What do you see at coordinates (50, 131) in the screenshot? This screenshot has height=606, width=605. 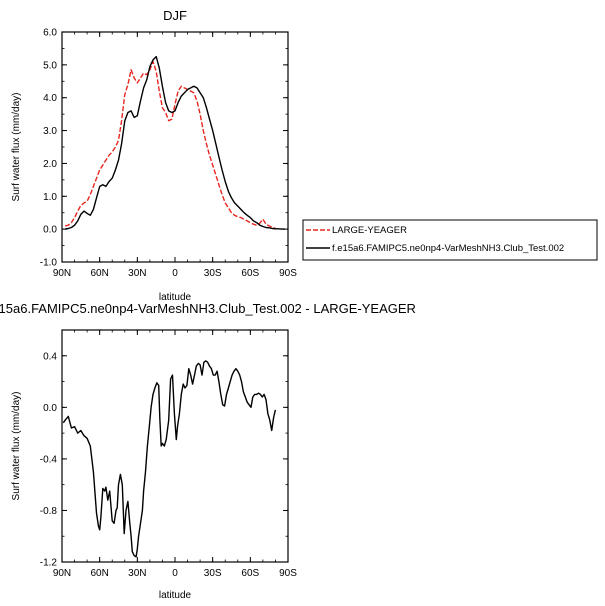 I see `y-tick-label: 3.0` at bounding box center [50, 131].